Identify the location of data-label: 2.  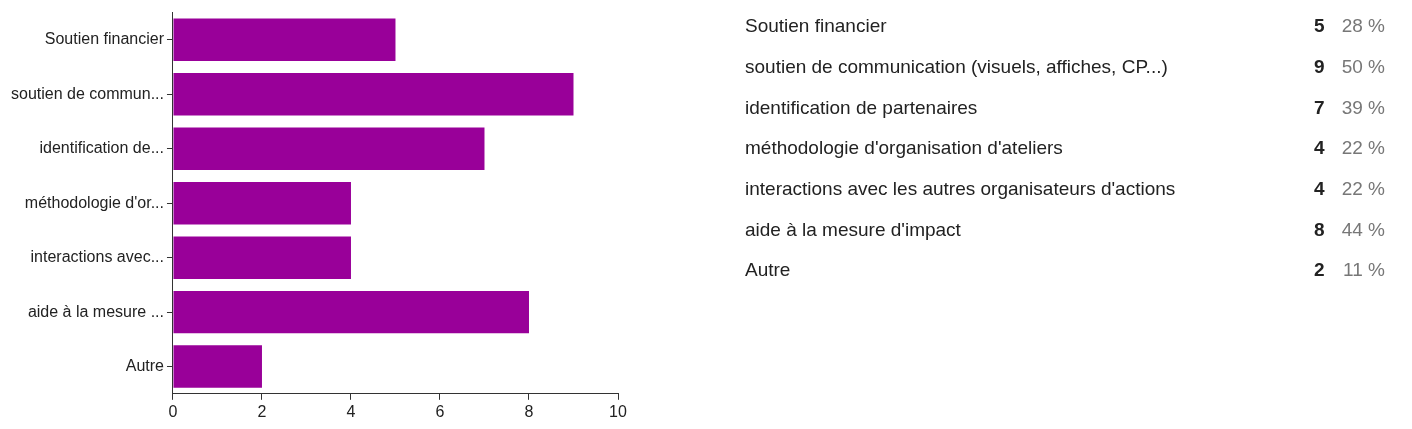
(1319, 270).